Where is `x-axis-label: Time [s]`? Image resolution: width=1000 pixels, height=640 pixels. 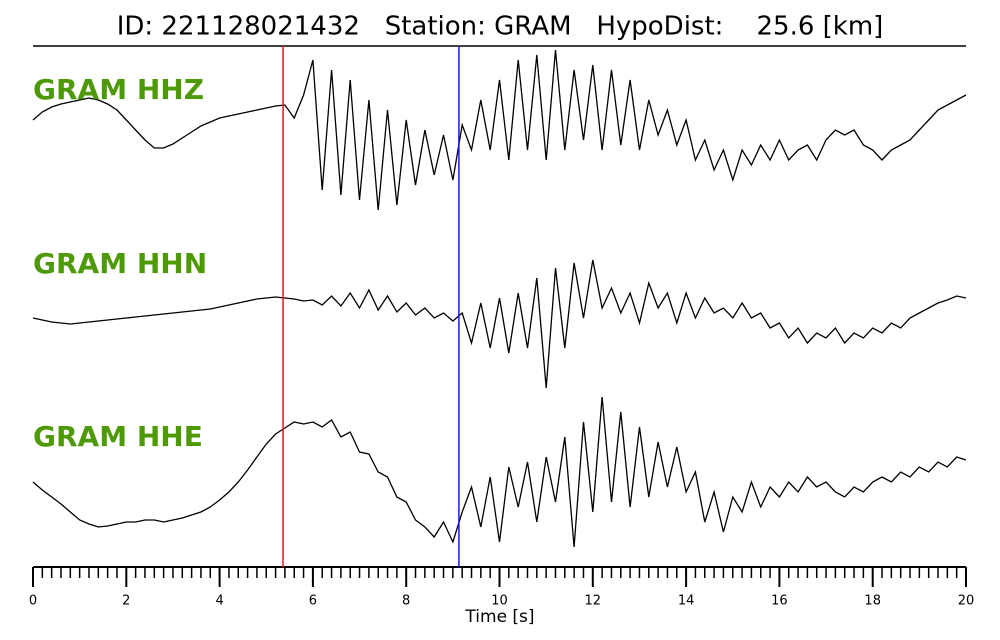
x-axis-label: Time [s] is located at coordinates (499, 617).